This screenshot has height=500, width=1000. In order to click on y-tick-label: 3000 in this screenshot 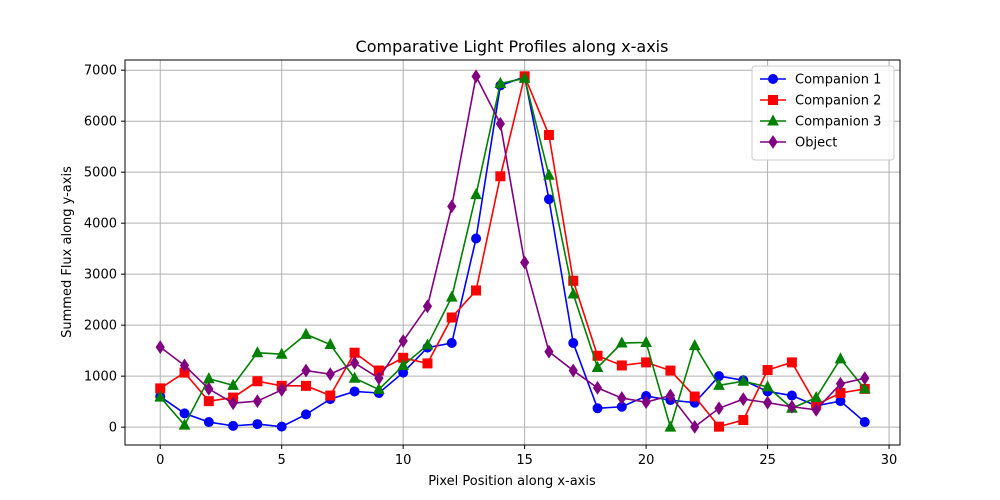, I will do `click(100, 275)`.